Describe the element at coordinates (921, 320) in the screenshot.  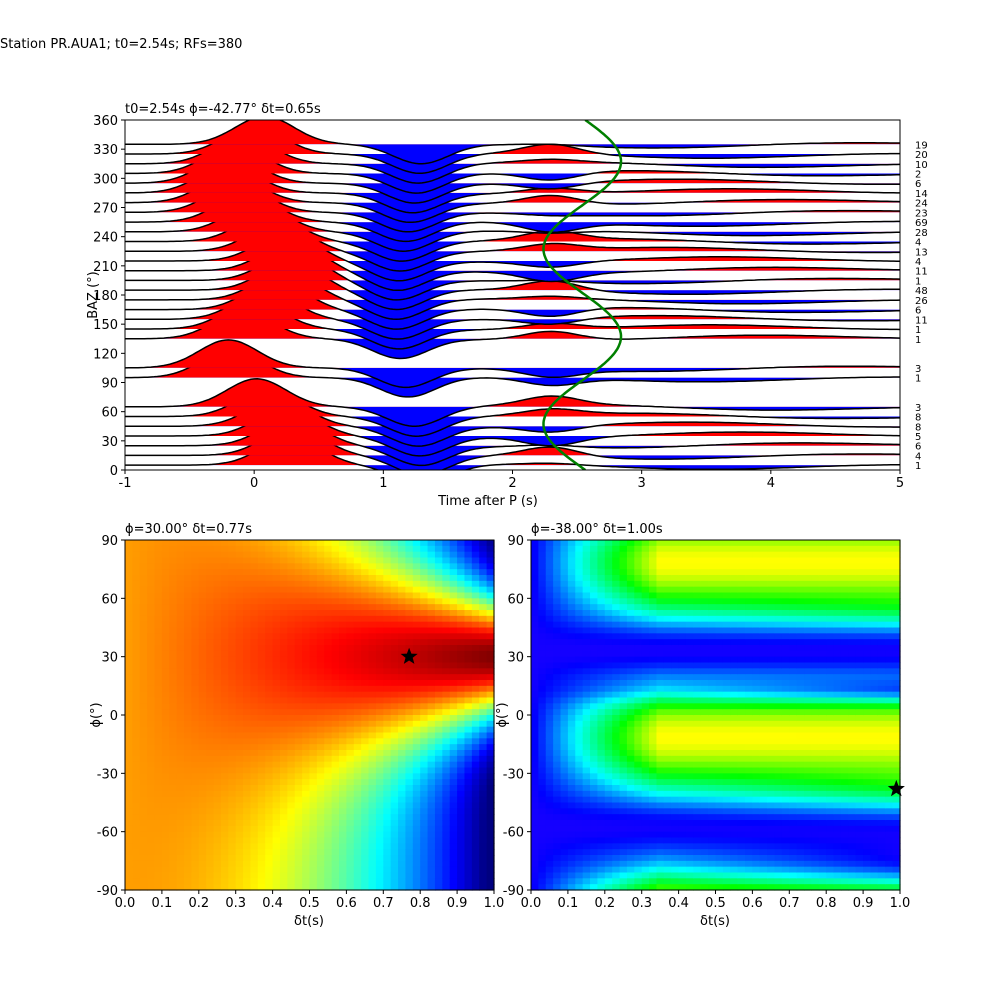
I see `rf-bin-count: 11` at that location.